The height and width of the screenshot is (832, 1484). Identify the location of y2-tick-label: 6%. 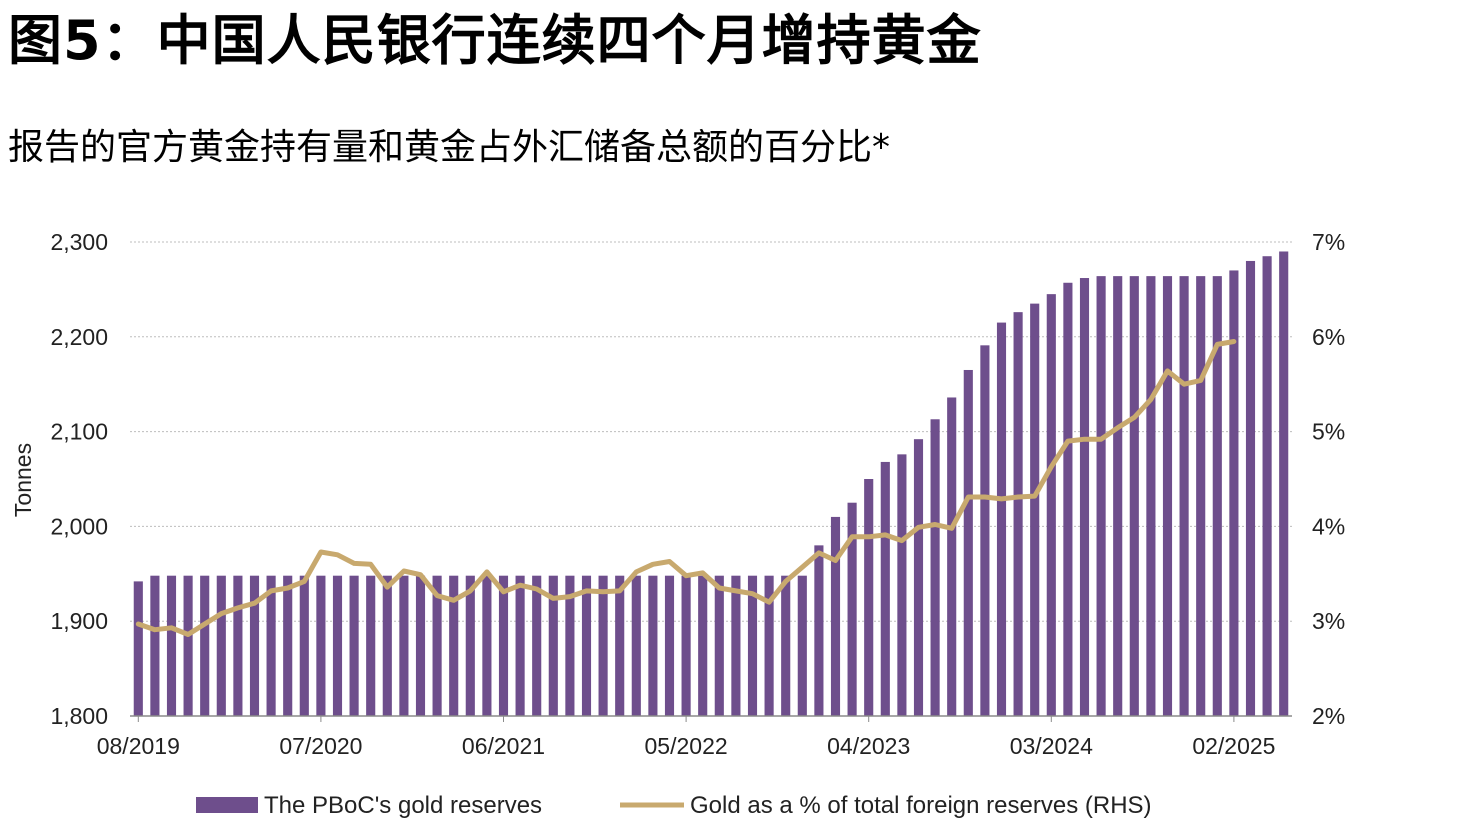
(1328, 337).